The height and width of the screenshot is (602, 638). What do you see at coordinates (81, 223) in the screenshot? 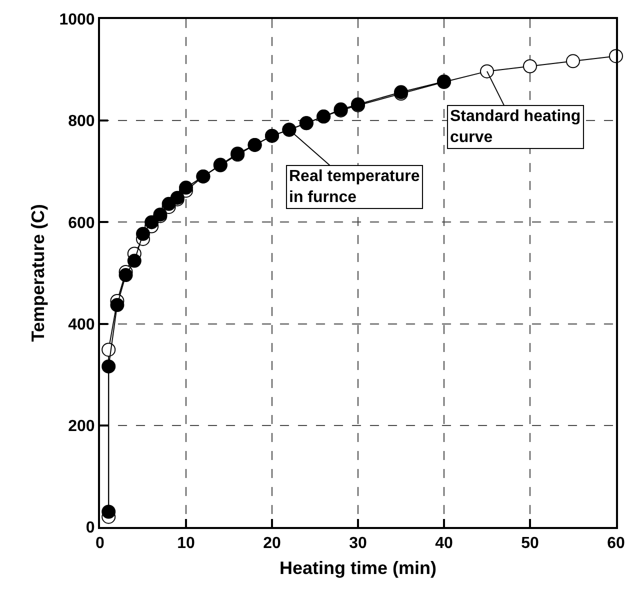
I see `y-tick-label: 600` at bounding box center [81, 223].